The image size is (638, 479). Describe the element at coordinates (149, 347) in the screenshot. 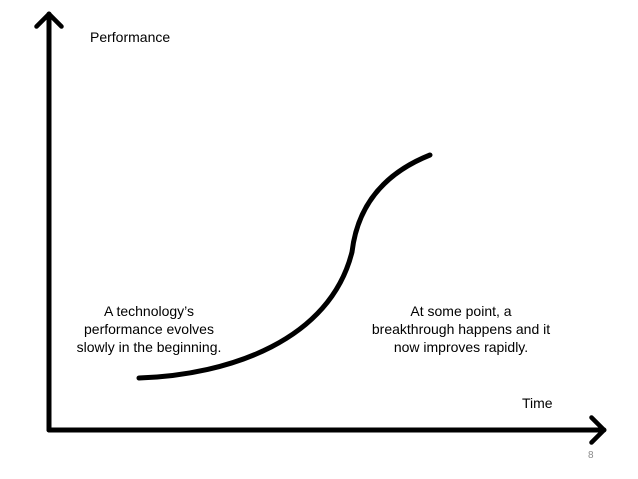

I see `annotation-line: slowly in the beginning.` at that location.